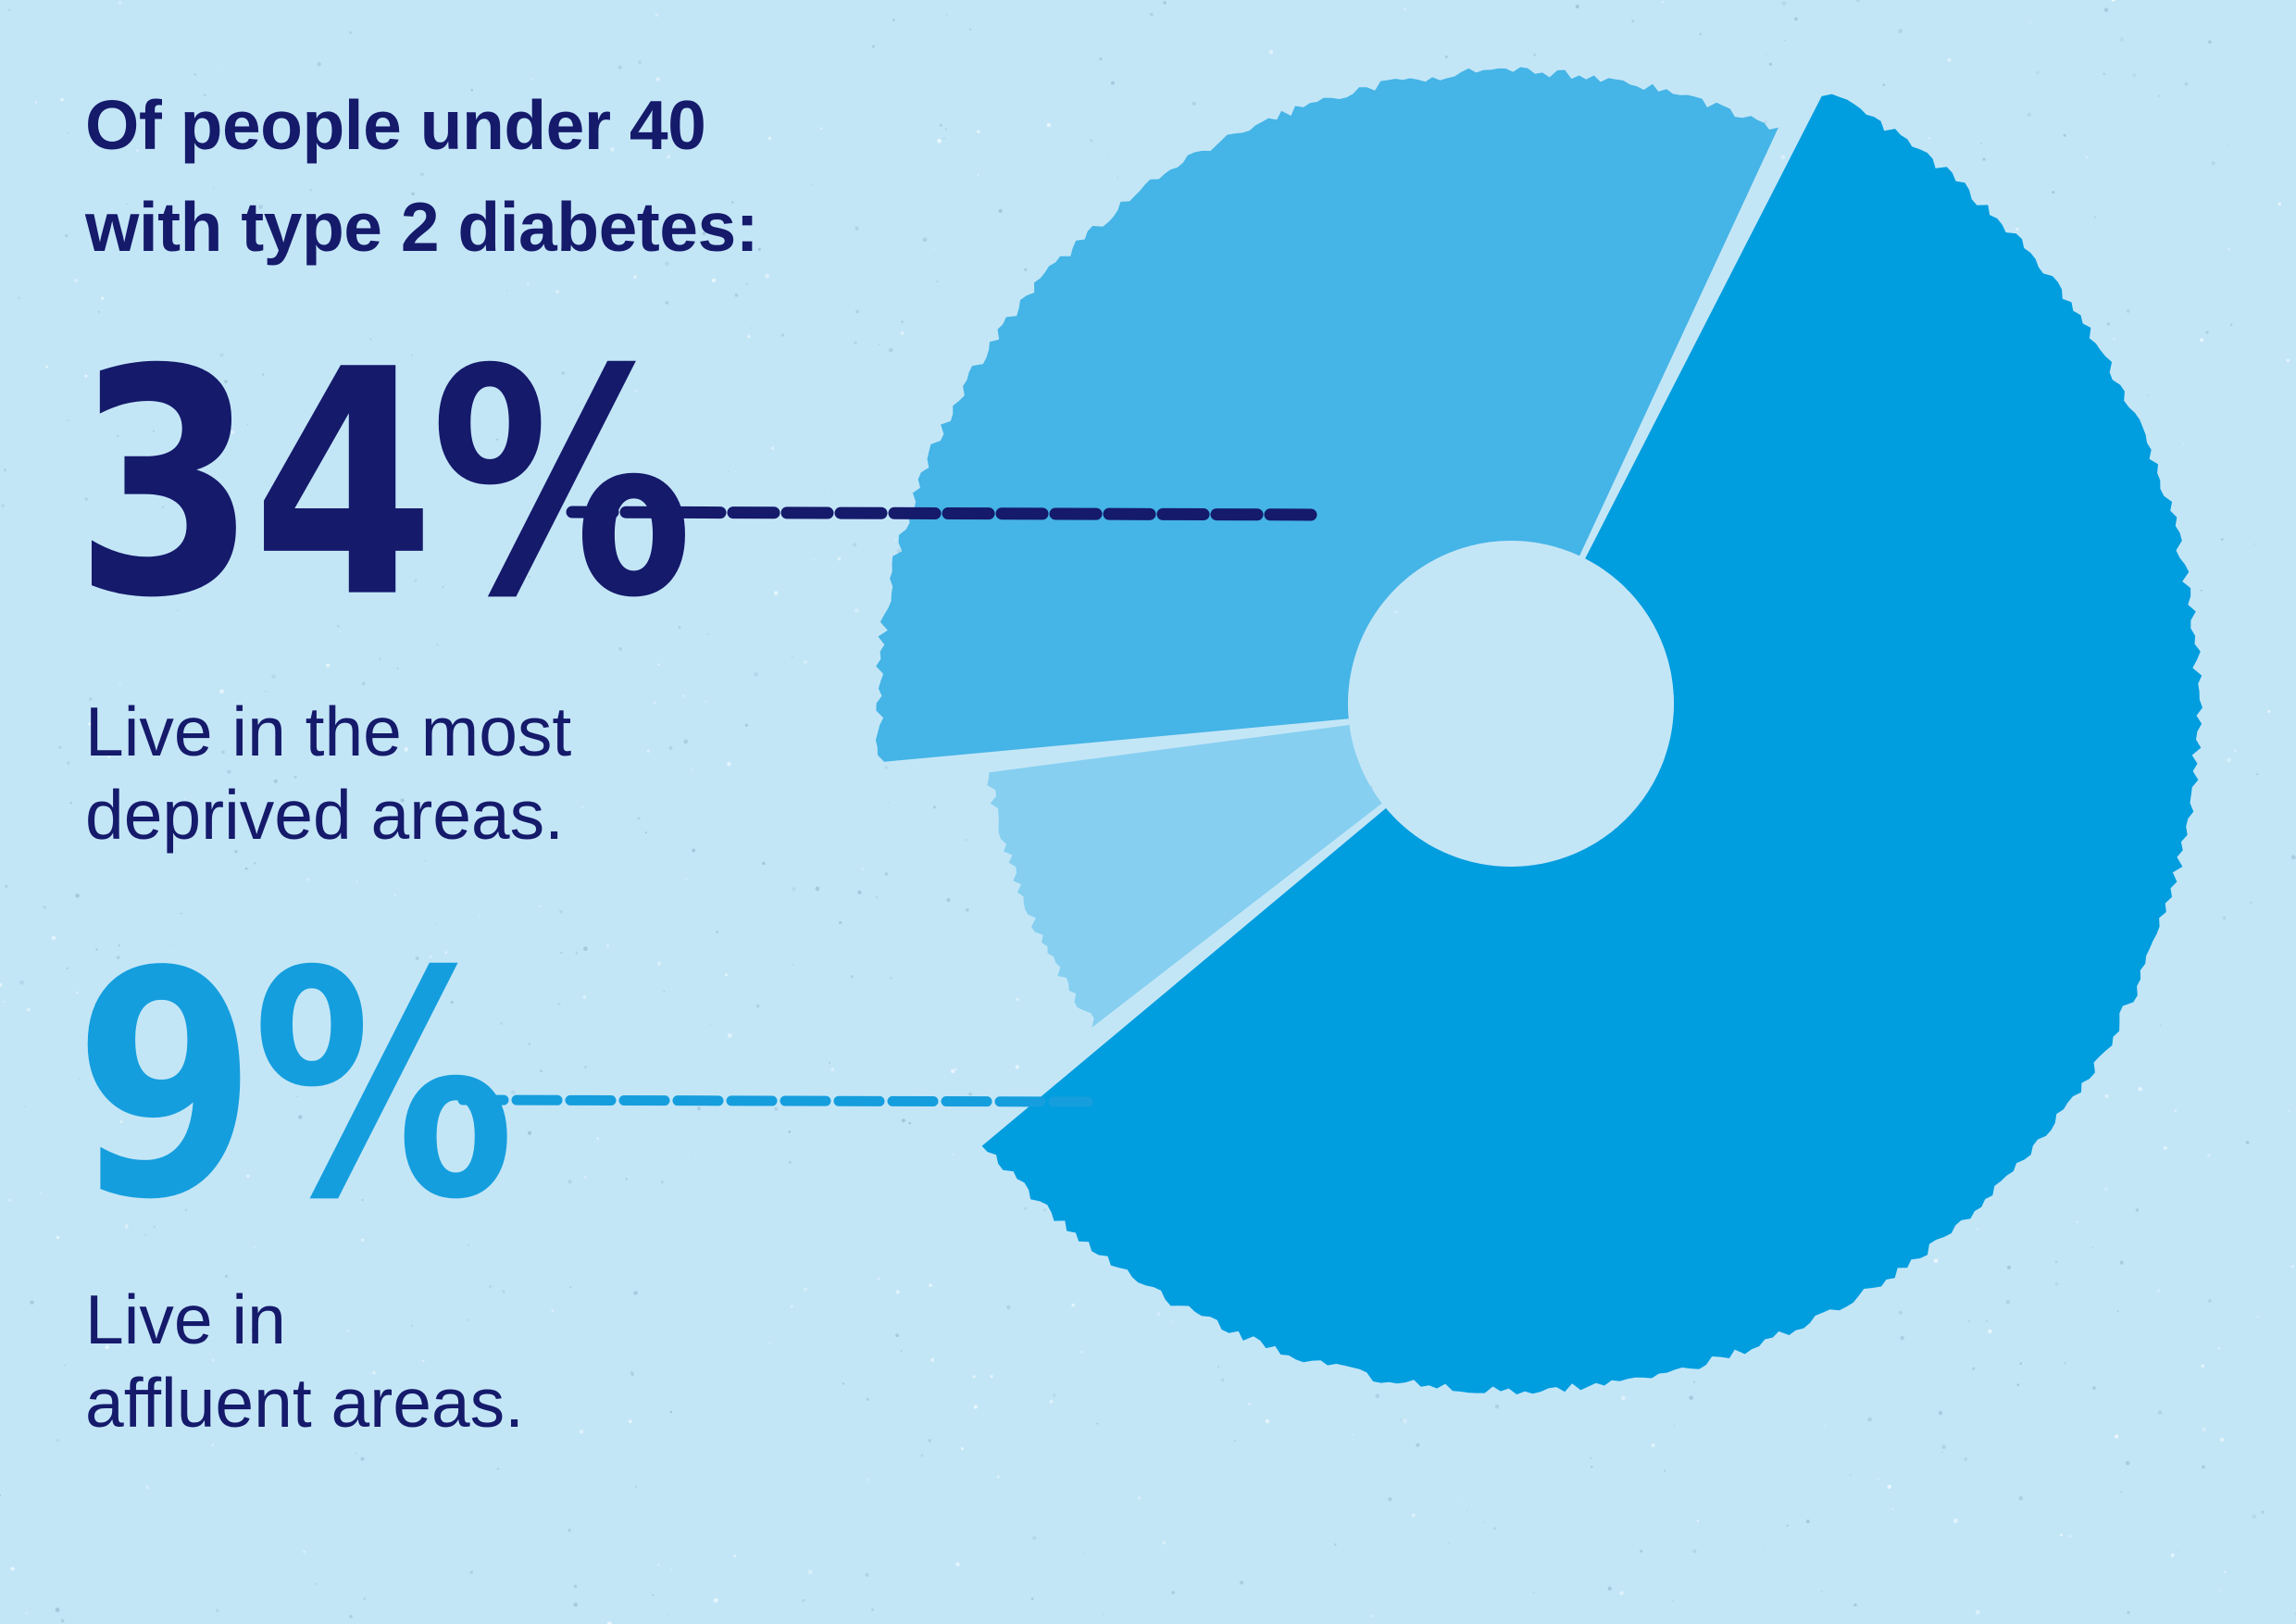  Describe the element at coordinates (328, 773) in the screenshot. I see `deprived-description: Live in the most deprived areas.` at that location.